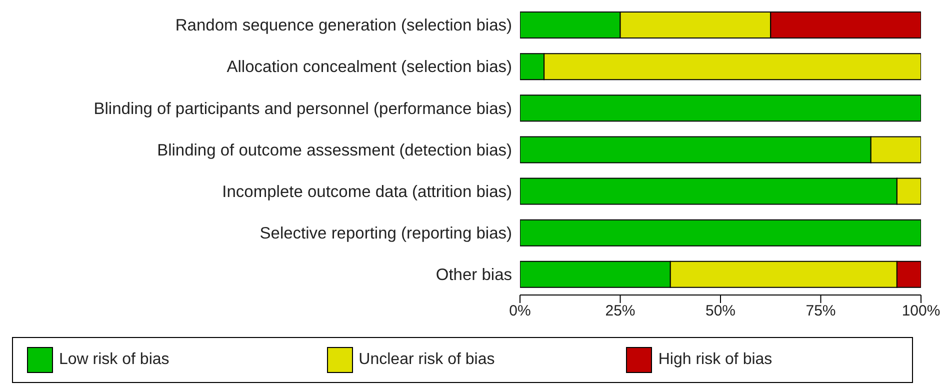 This screenshot has height=387, width=945. What do you see at coordinates (821, 311) in the screenshot?
I see `x-tick-label: 75%` at bounding box center [821, 311].